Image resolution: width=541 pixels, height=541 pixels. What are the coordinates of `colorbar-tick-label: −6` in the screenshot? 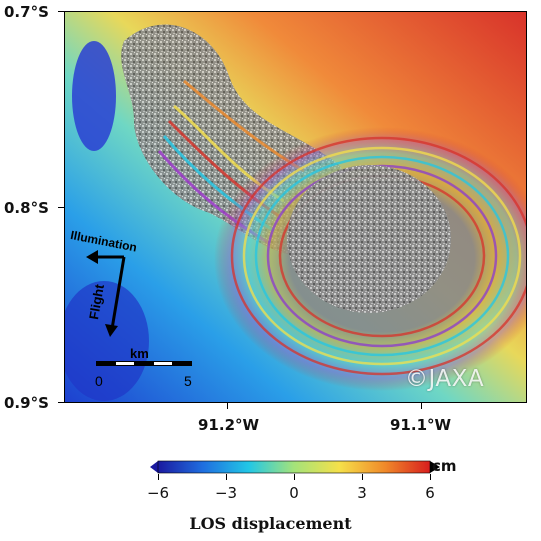 It's located at (158, 493).